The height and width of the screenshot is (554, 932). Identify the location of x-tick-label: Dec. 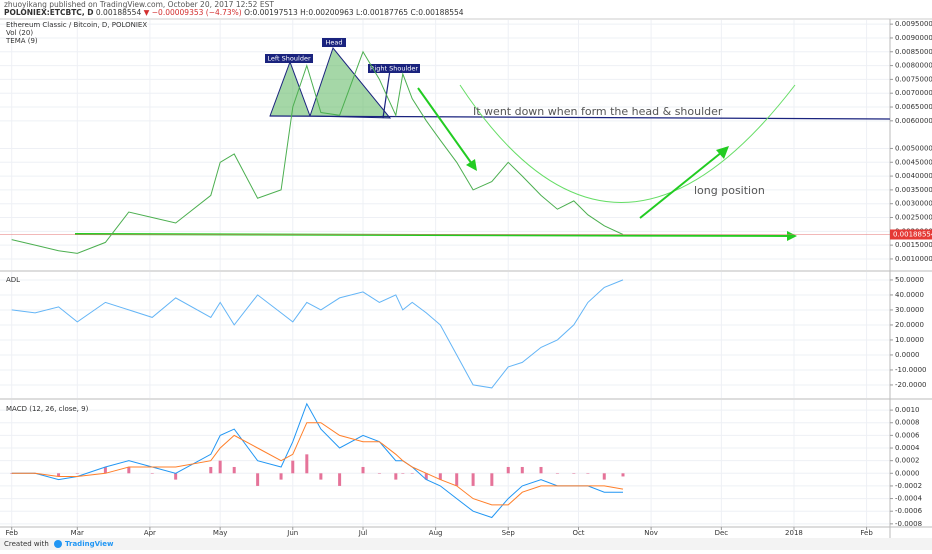
(722, 533).